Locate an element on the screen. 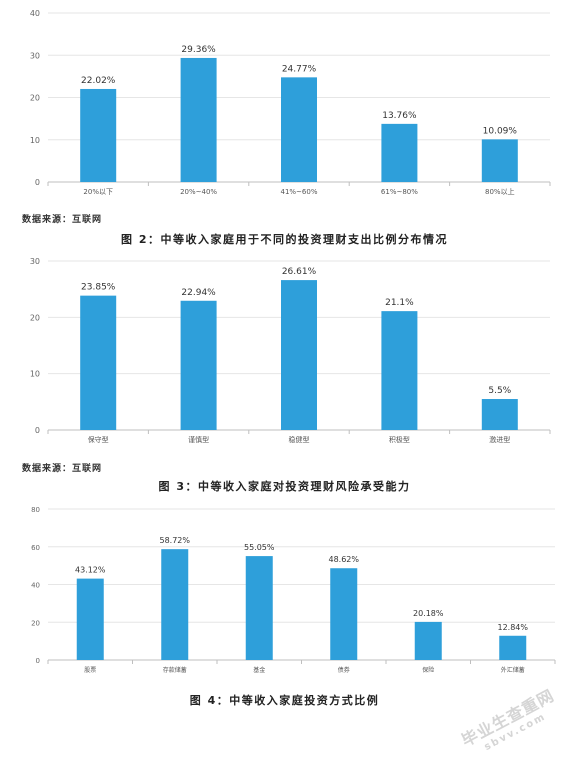 This screenshot has width=569, height=761. data-label: 43.12% is located at coordinates (90, 570).